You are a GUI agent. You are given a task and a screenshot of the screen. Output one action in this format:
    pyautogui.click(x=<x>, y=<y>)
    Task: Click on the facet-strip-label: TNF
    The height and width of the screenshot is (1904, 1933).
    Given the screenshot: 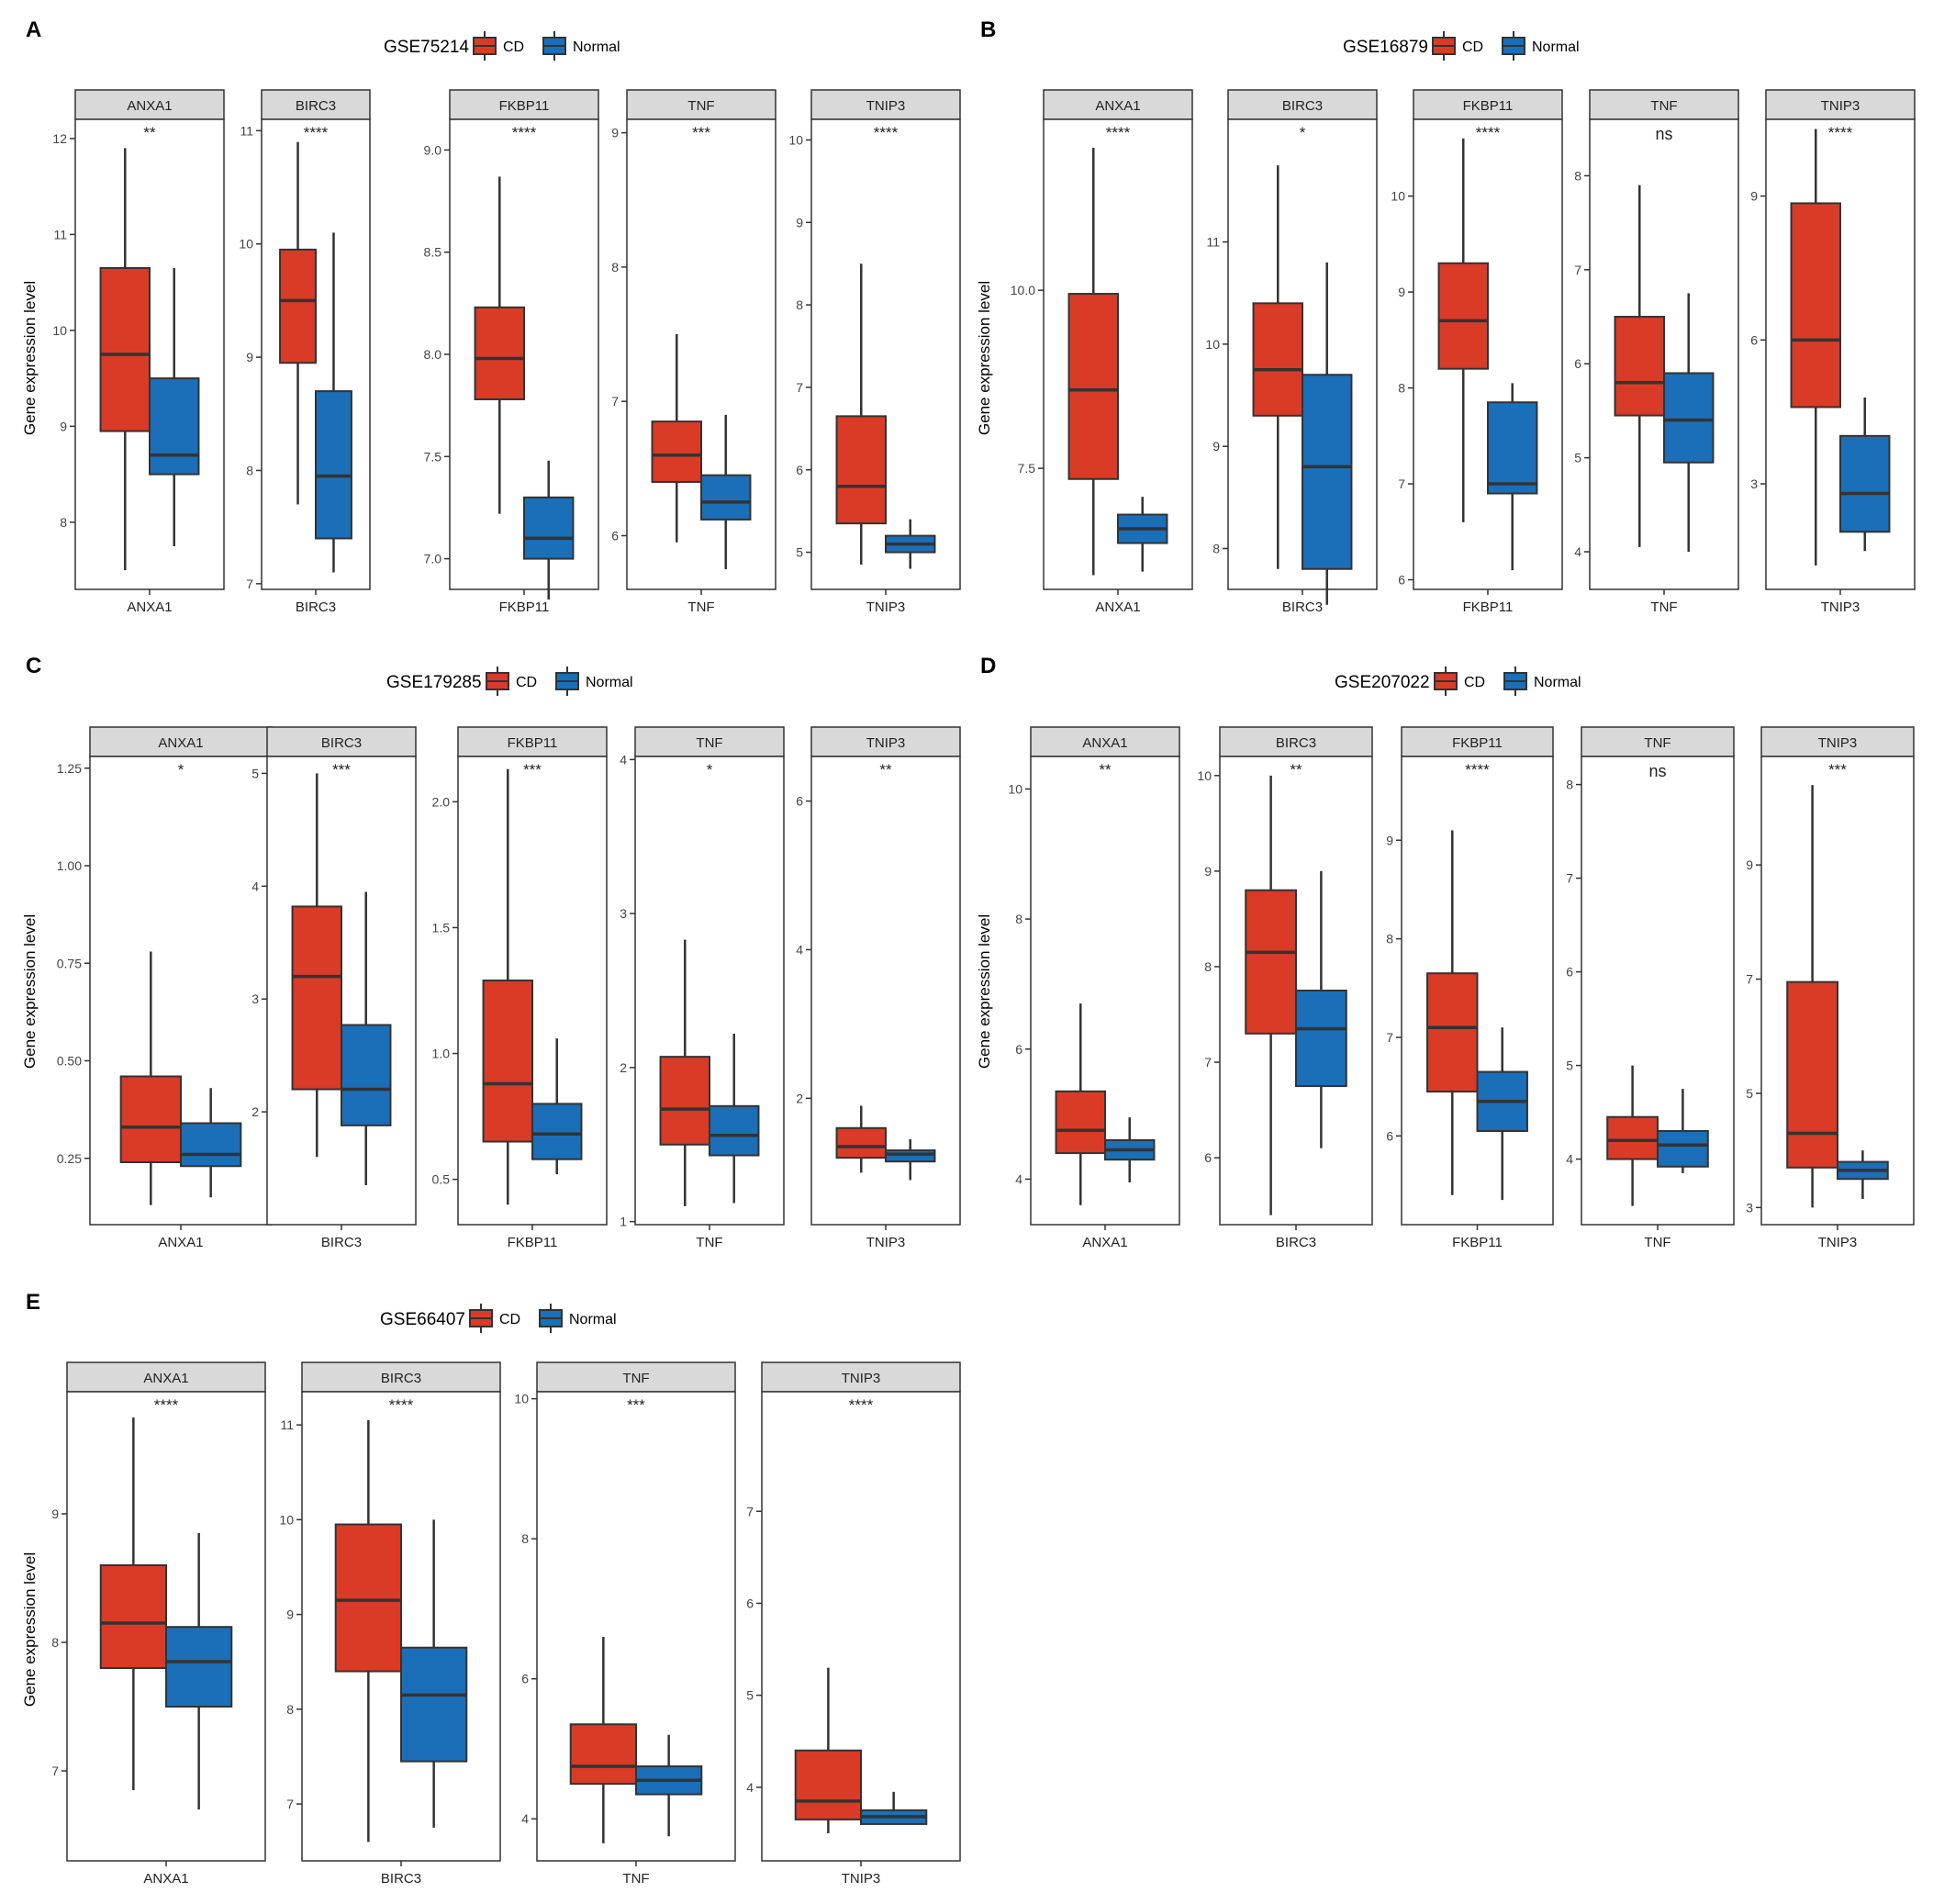 What is the action you would take?
    pyautogui.click(x=1664, y=106)
    